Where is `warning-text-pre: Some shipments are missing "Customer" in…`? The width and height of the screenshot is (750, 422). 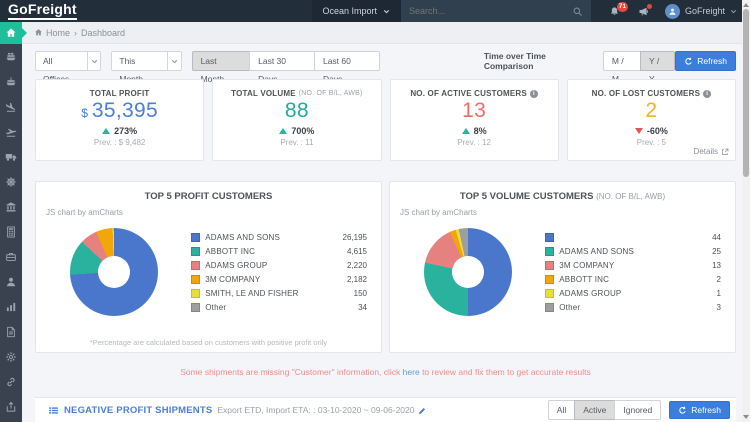
warning-text-pre: Some shipments are missing "Customer" in… is located at coordinates (290, 372).